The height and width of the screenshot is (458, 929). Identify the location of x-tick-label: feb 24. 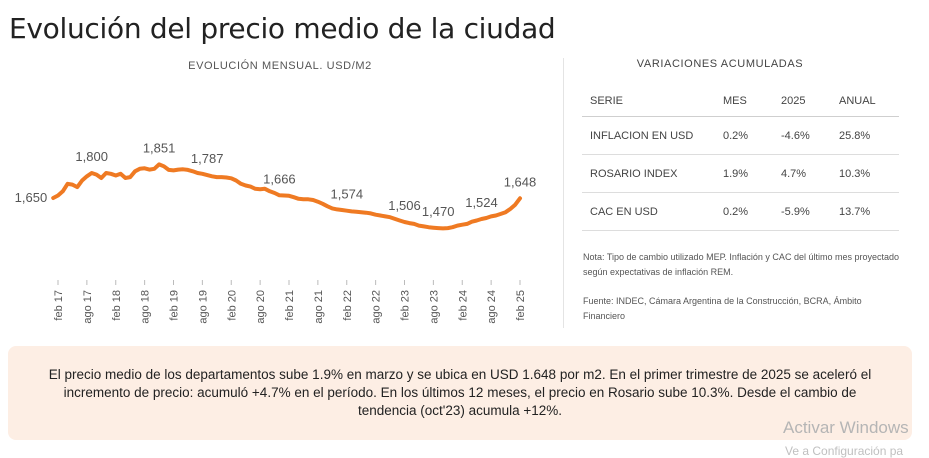
(463, 305).